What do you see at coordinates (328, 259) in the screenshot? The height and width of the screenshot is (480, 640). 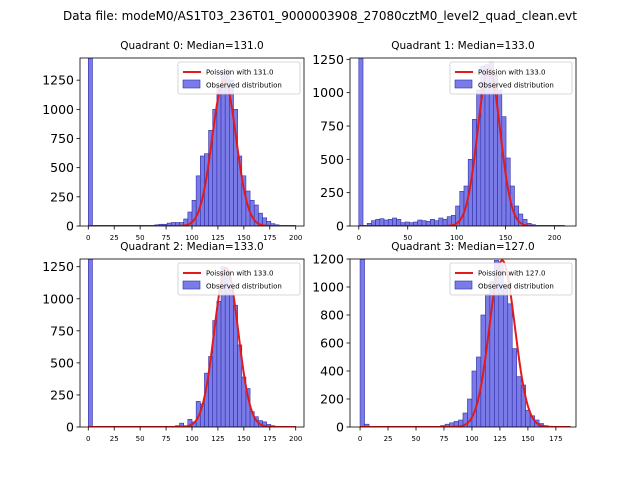 I see `y-tick-label: 1200` at bounding box center [328, 259].